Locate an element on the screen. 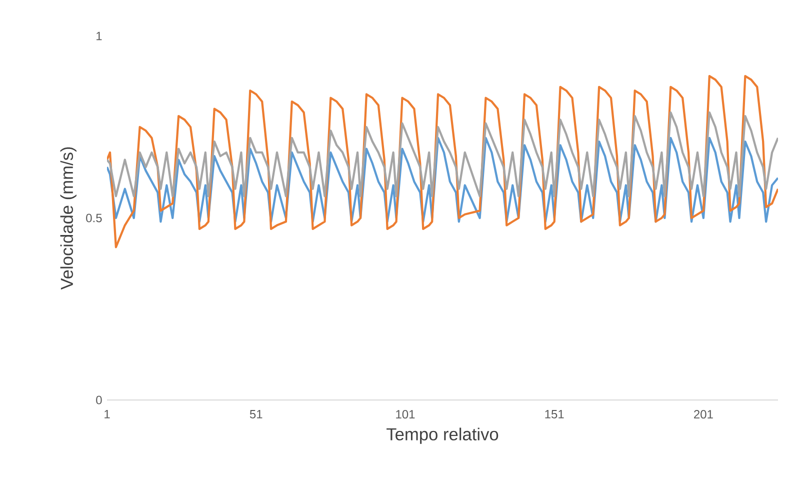 The width and height of the screenshot is (792, 487). x-tick-label: 51 is located at coordinates (256, 414).